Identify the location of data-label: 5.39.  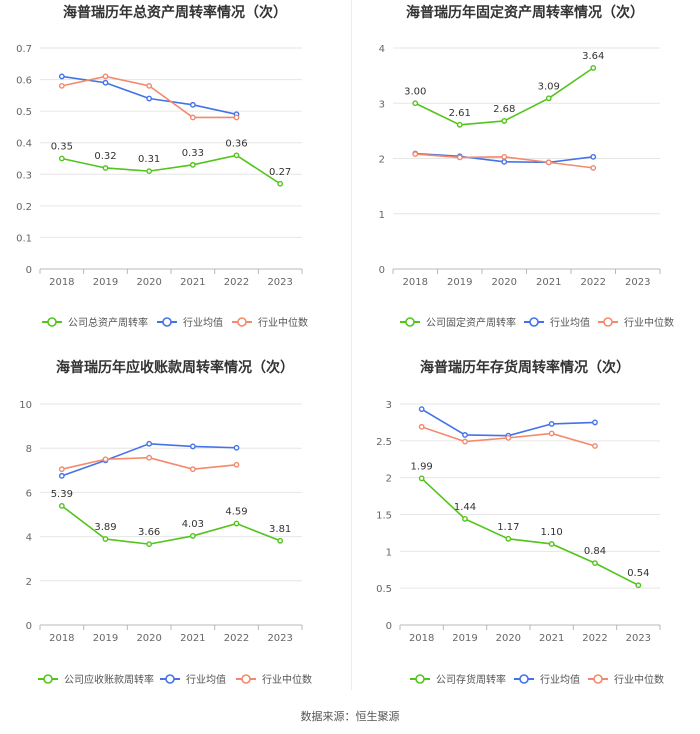
(62, 494).